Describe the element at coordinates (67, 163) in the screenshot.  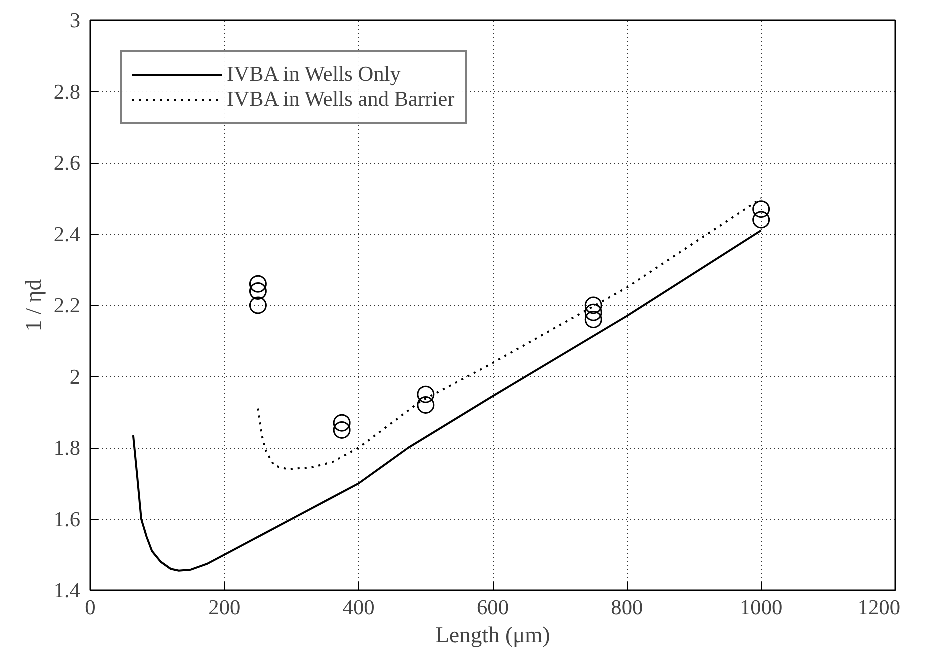
I see `y-tick-label: 2.6` at that location.